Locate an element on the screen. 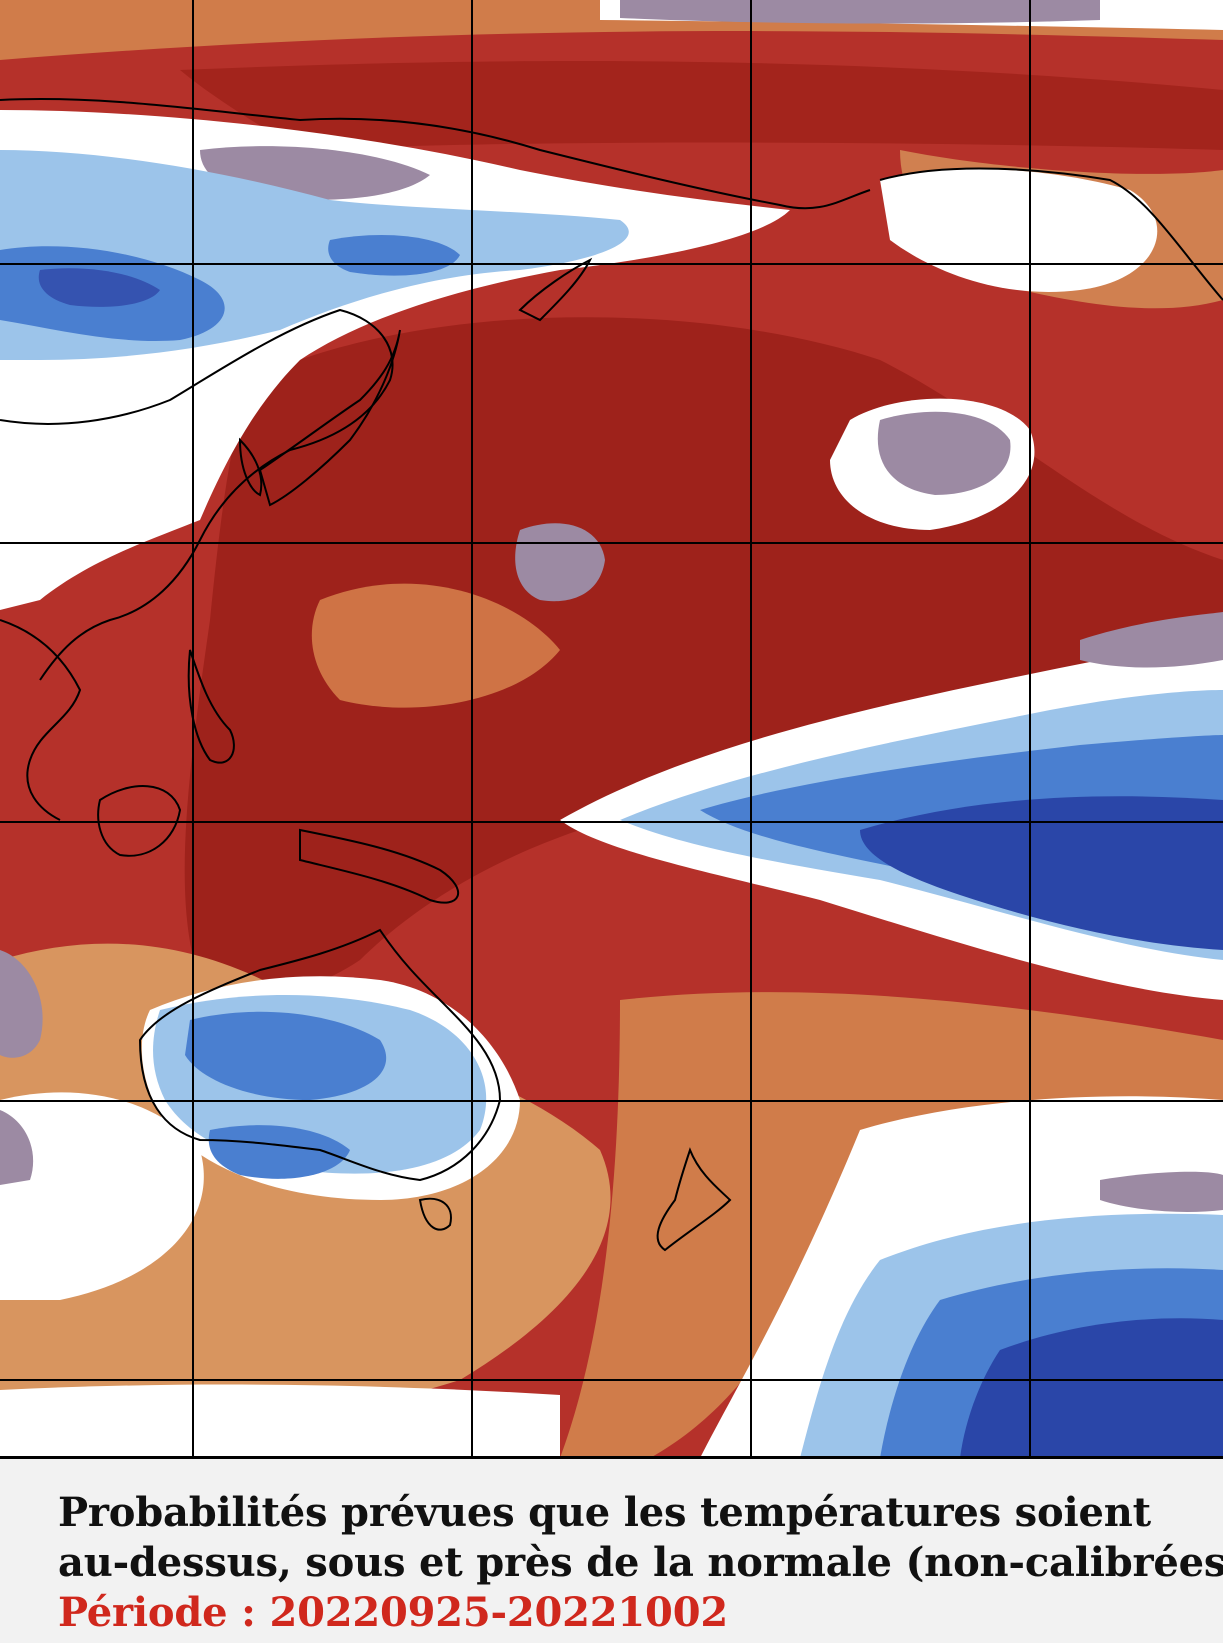 Image resolution: width=1223 pixels, height=1643 pixels. purple-north-pacific-blob is located at coordinates (944, 453).